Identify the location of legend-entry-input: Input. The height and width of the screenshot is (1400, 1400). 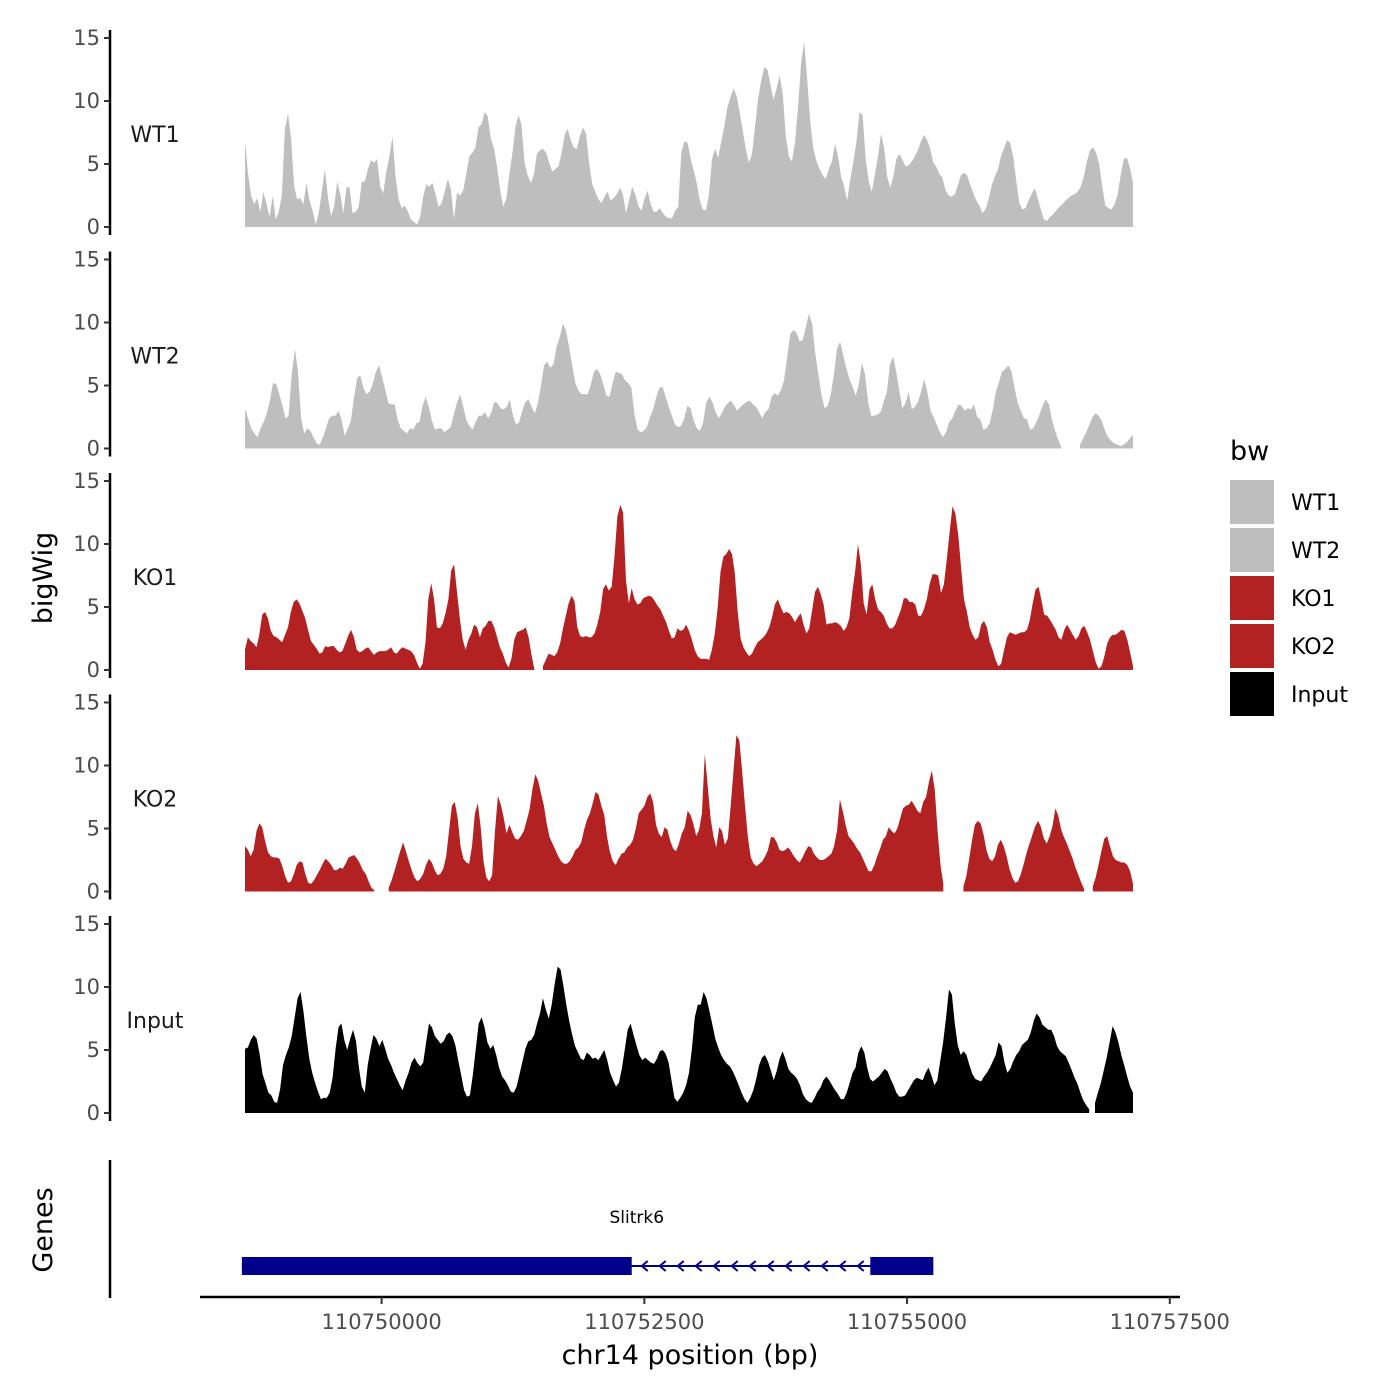
(1289, 694).